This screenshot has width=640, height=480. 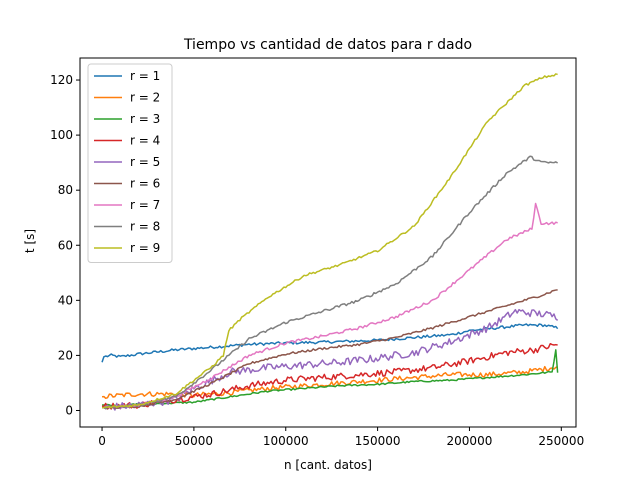 I want to click on chart-title: Tiempo vs cantidad de datos para r dado, so click(x=327, y=45).